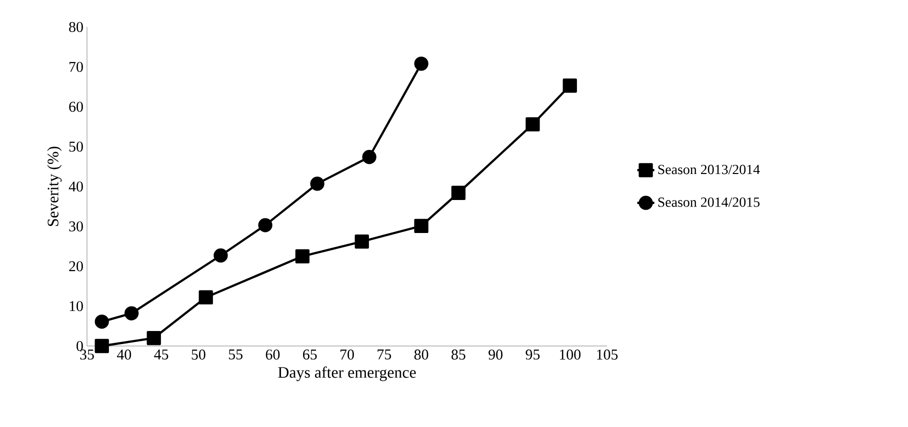 The height and width of the screenshot is (427, 908). Describe the element at coordinates (421, 355) in the screenshot. I see `x-tick-label: 80` at that location.